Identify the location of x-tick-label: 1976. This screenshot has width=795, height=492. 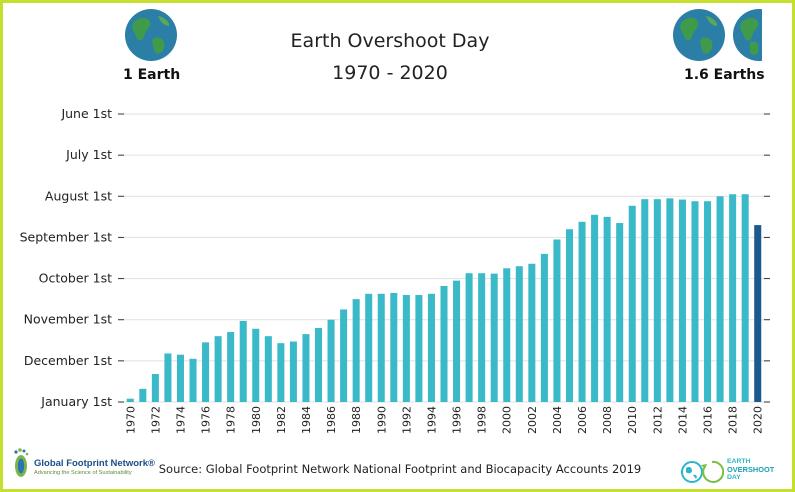
(206, 420).